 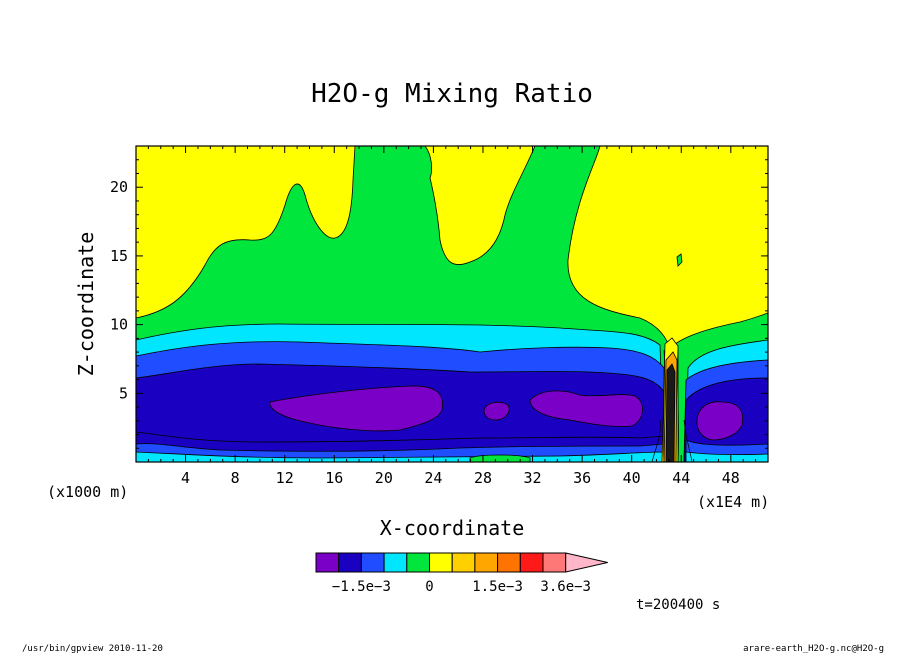 What do you see at coordinates (185, 478) in the screenshot?
I see `x-tick-label: 4` at bounding box center [185, 478].